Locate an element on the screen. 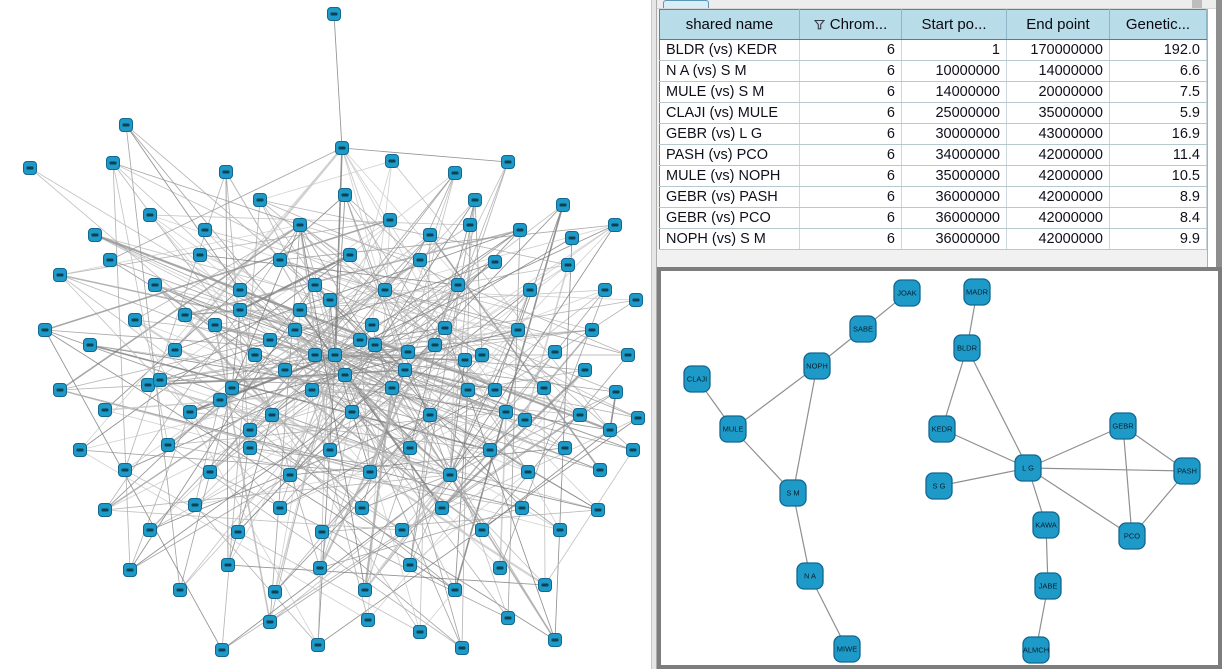 The width and height of the screenshot is (1222, 669). table-cell: MULE (vs) S M is located at coordinates (729, 92).